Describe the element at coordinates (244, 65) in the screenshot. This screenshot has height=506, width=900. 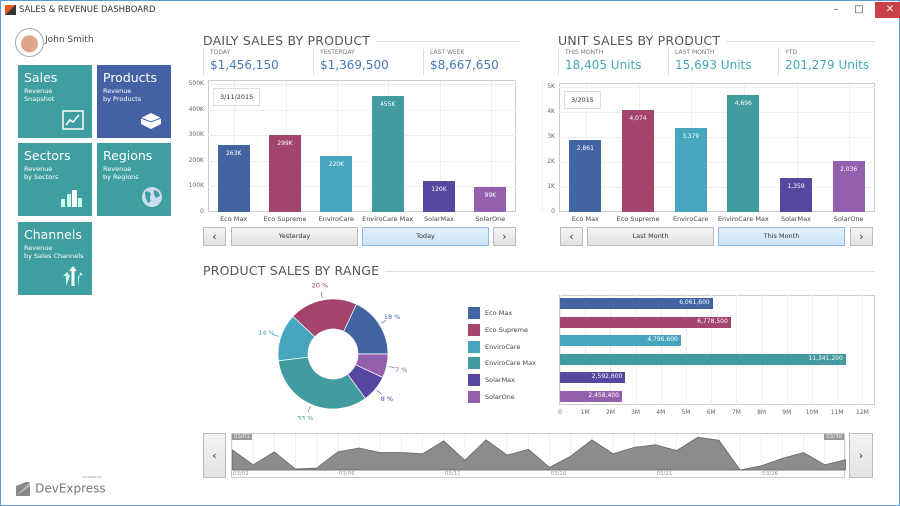
I see `kpi-value: $1,456,150` at that location.